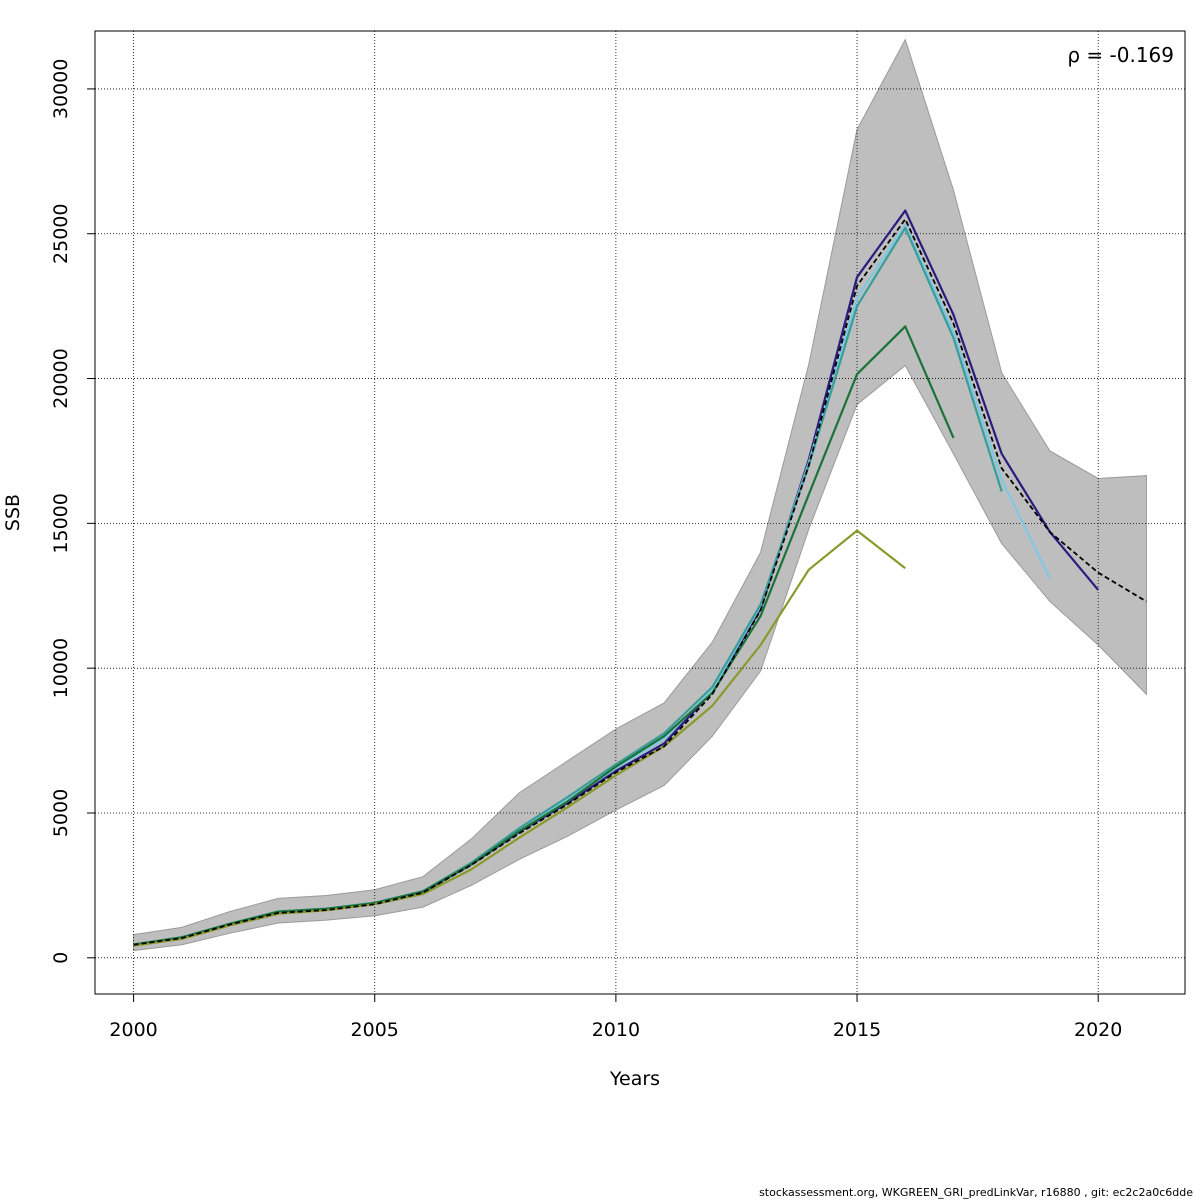  What do you see at coordinates (61, 523) in the screenshot?
I see `y-tick-label: 15000` at bounding box center [61, 523].